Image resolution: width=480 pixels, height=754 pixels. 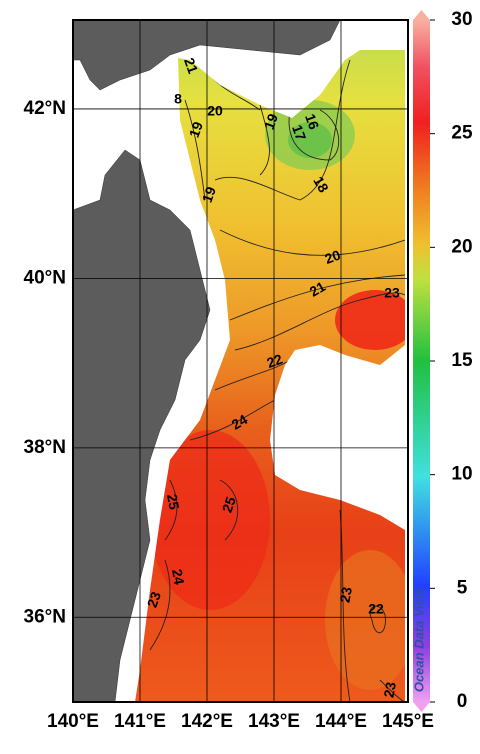 I want to click on lat-tick-label: 36°N, so click(x=45, y=616).